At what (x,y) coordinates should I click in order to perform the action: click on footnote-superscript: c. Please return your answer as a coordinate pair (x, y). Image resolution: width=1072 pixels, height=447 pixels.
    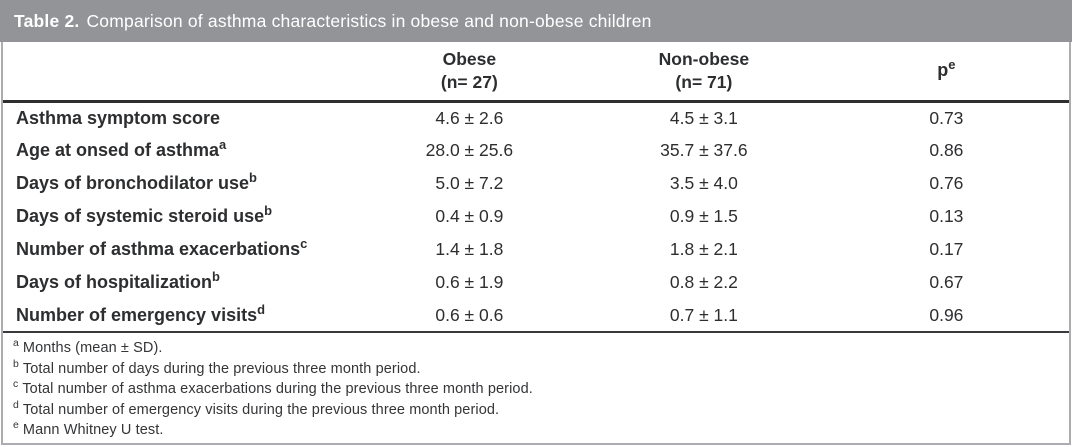
    Looking at the image, I should click on (16, 385).